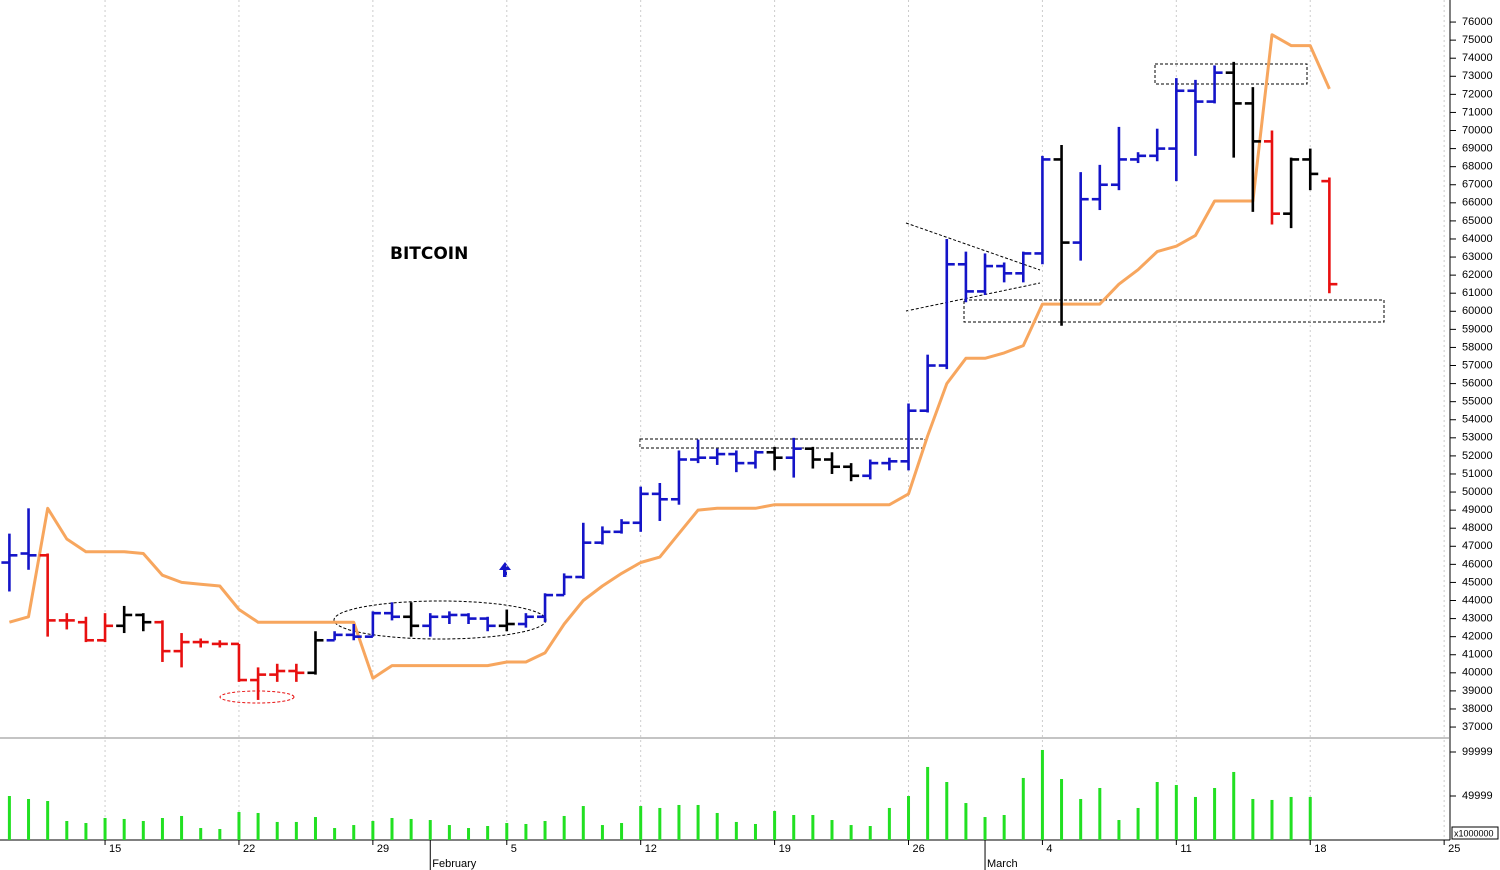 This screenshot has height=870, width=1500. Describe the element at coordinates (785, 849) in the screenshot. I see `x-tick-label: 19` at that location.